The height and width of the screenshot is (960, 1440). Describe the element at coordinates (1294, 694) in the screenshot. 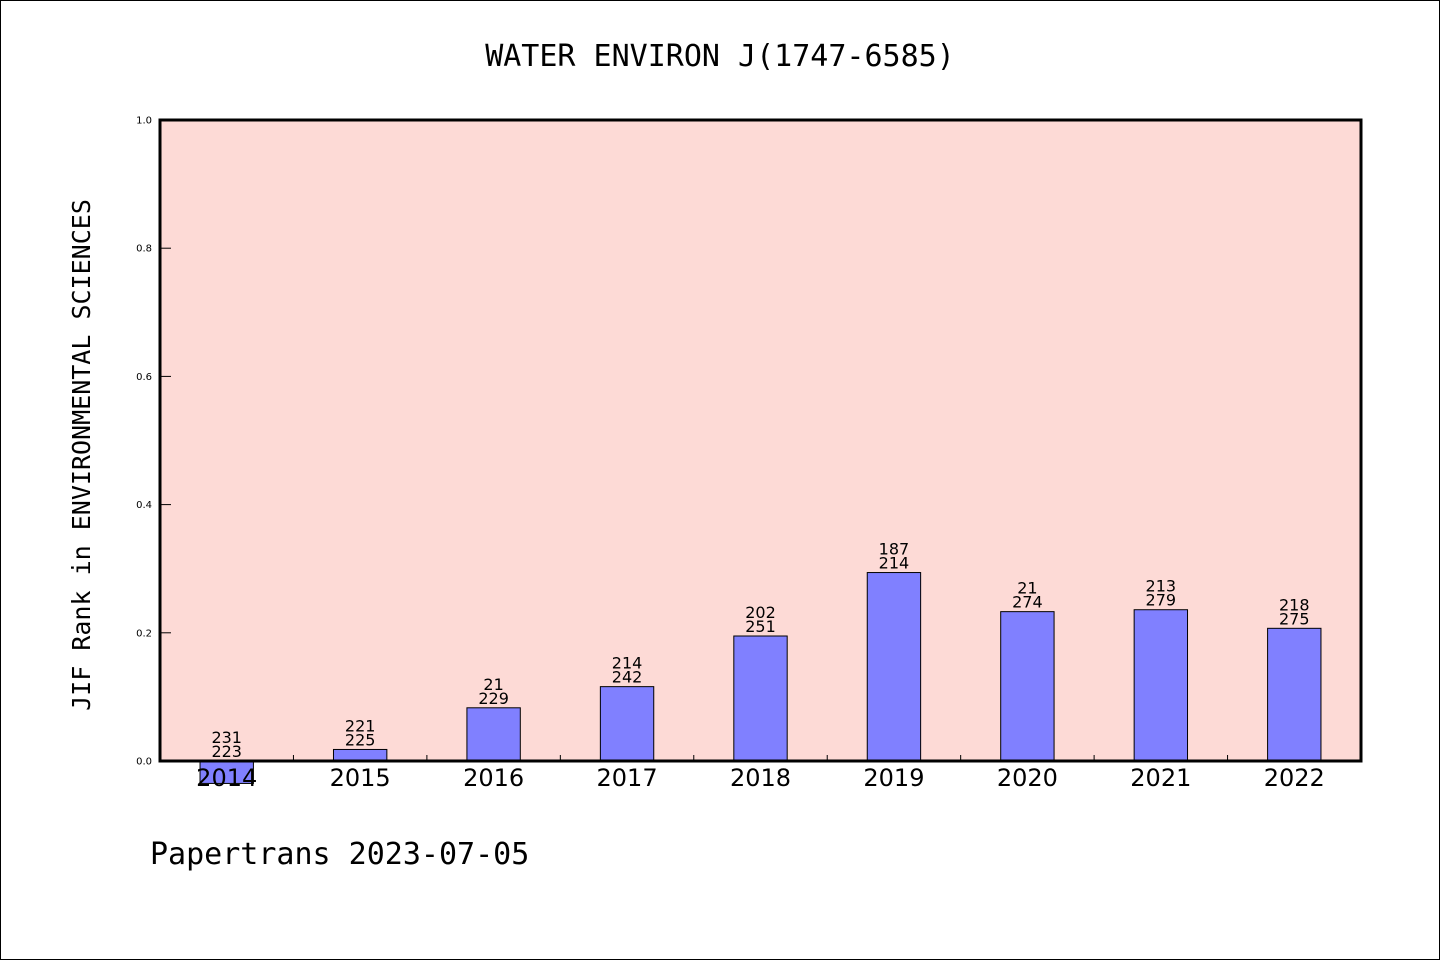

I see `bar-2022` at that location.